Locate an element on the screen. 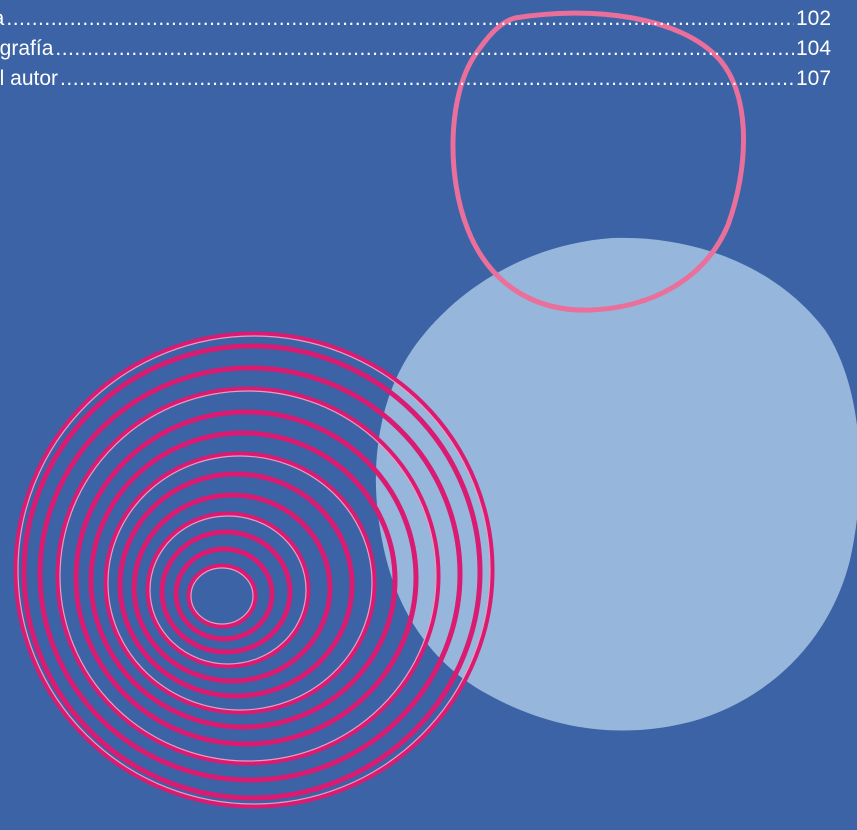  toc-entry-page: 102 is located at coordinates (814, 18).